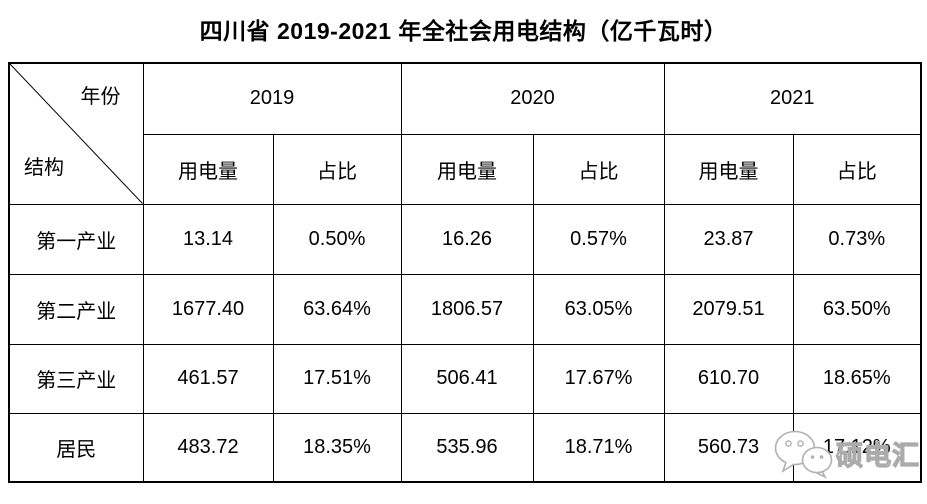 Image resolution: width=927 pixels, height=504 pixels. I want to click on subheader-2021-consumption: 用电量, so click(728, 169).